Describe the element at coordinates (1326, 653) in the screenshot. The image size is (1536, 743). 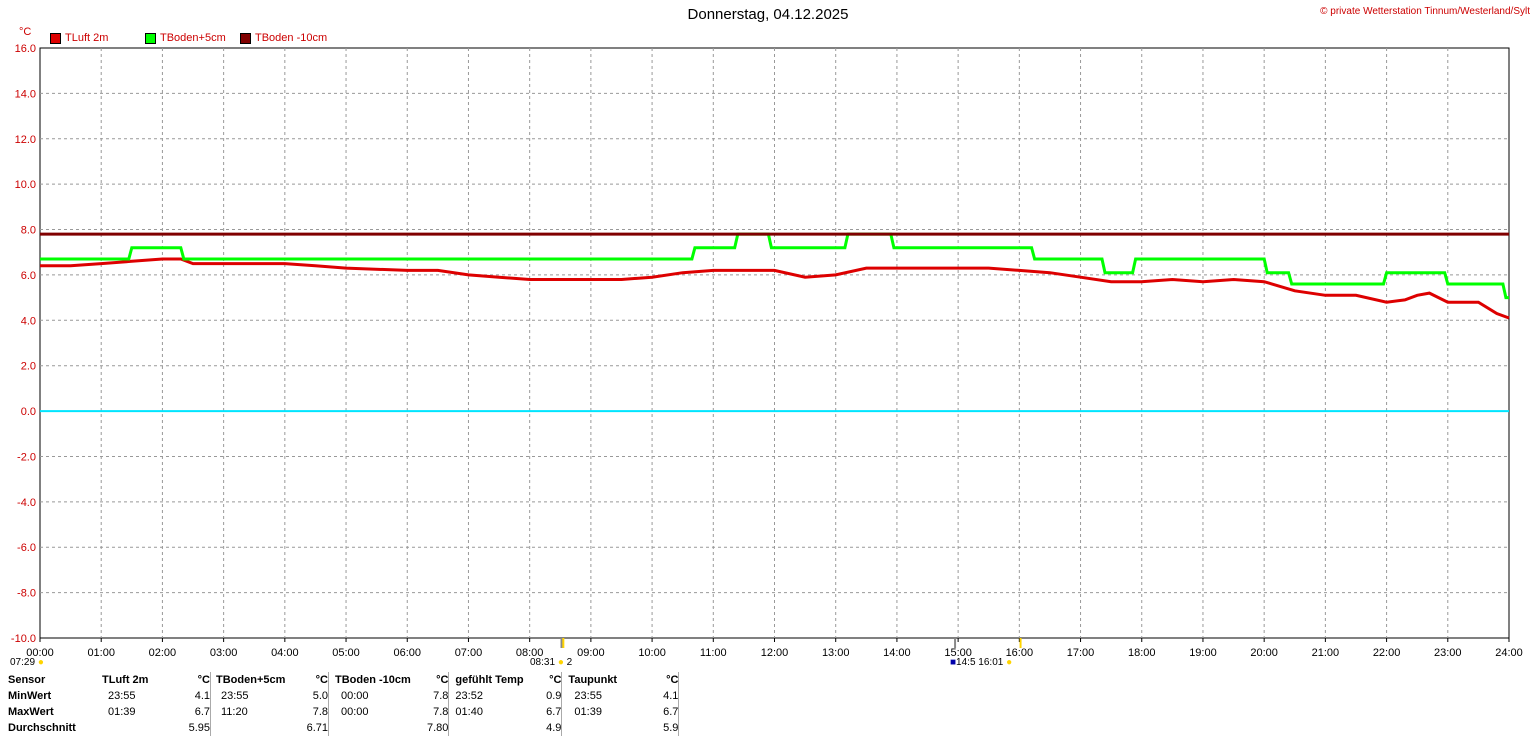
I see `x-tick-label: 21:00` at that location.